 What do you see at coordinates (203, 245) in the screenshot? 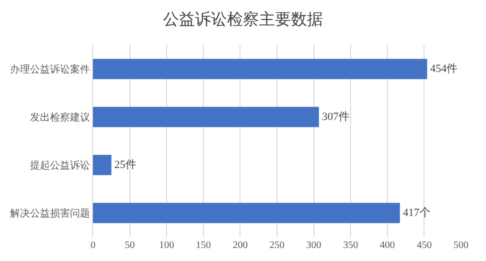
I see `x-tick-label: 150` at bounding box center [203, 245].